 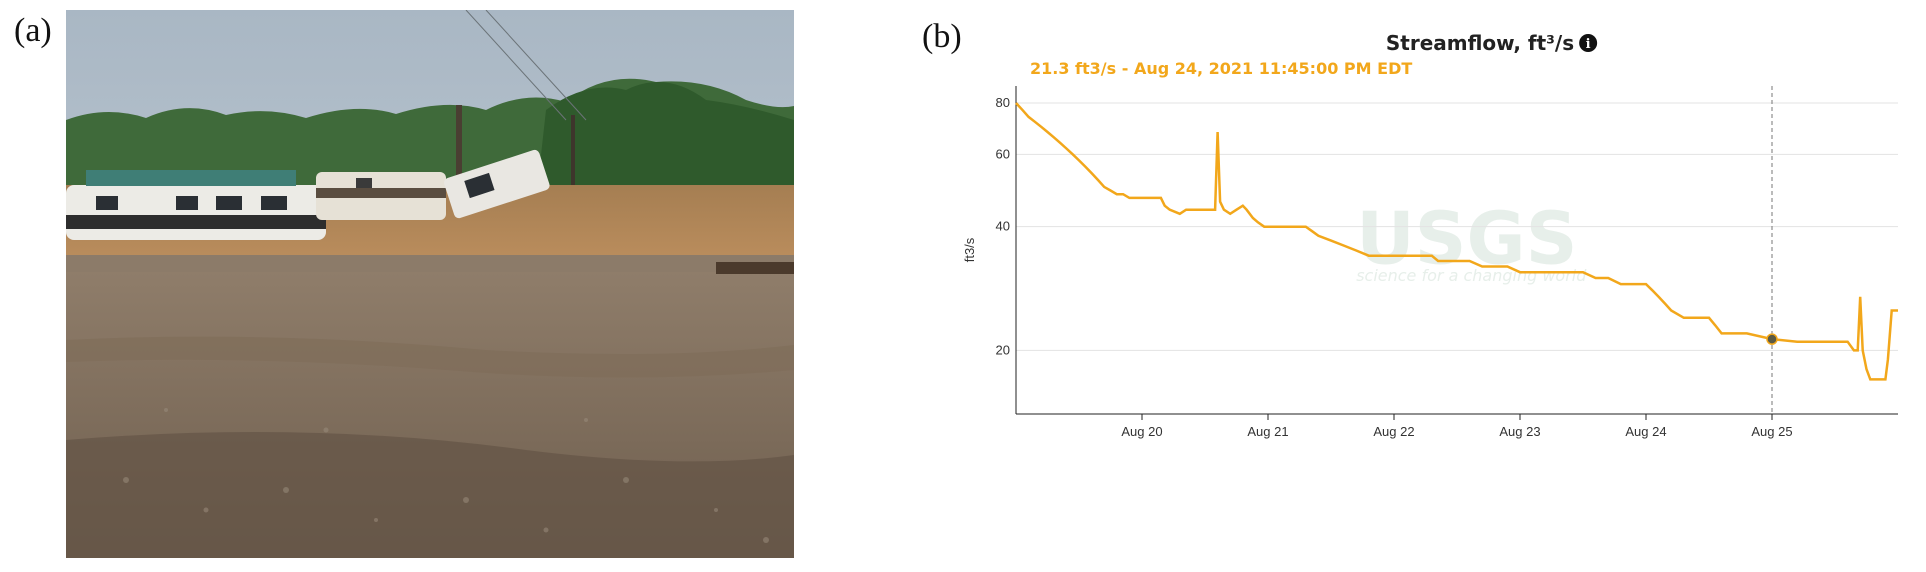 I want to click on hover-point, so click(x=1772, y=339).